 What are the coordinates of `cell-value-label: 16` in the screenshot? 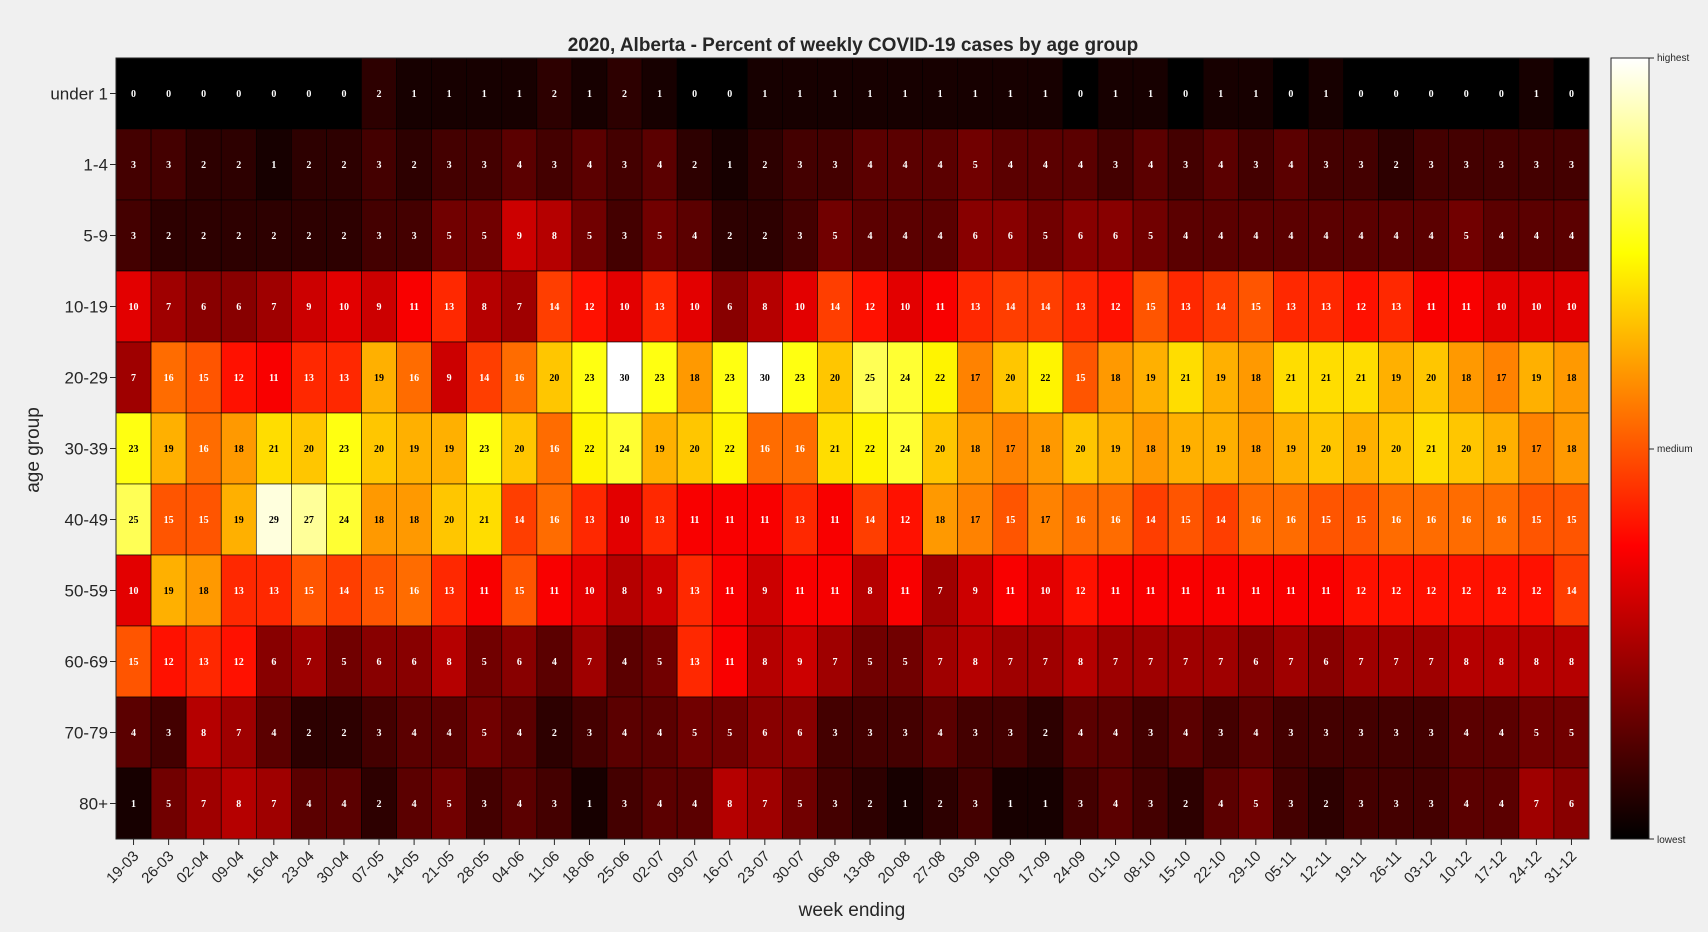 It's located at (1291, 520).